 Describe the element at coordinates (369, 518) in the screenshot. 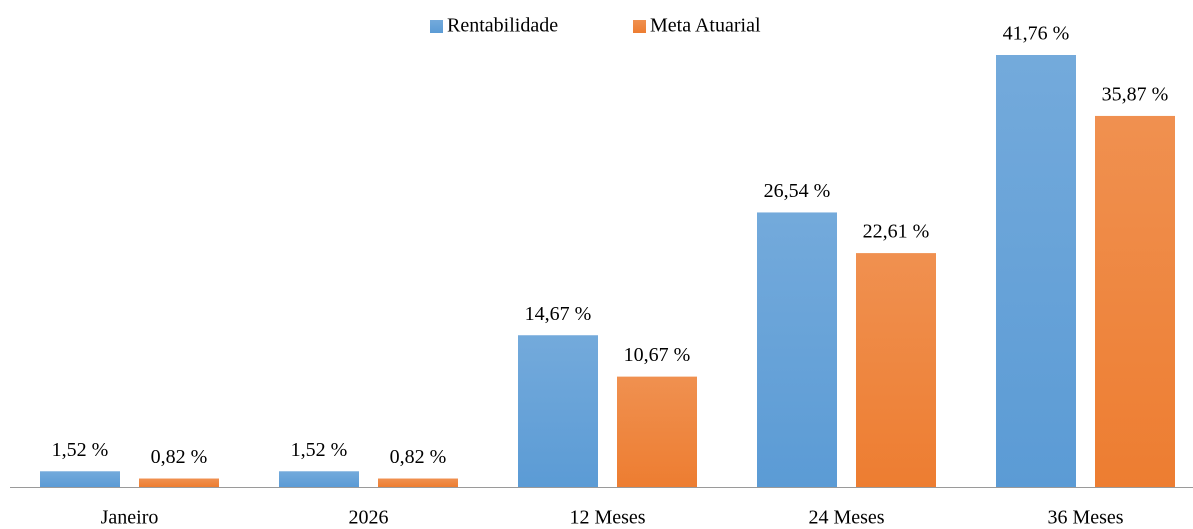

I see `x-tick-label: 2026` at that location.